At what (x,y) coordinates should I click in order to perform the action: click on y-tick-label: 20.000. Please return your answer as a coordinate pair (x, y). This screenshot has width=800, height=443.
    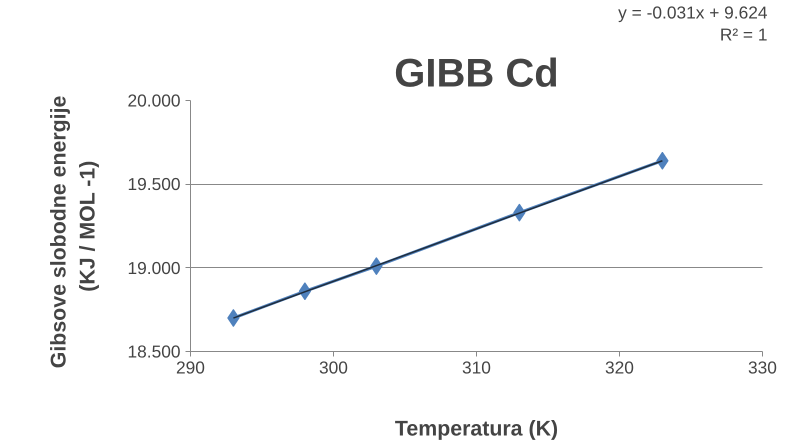
    Looking at the image, I should click on (154, 100).